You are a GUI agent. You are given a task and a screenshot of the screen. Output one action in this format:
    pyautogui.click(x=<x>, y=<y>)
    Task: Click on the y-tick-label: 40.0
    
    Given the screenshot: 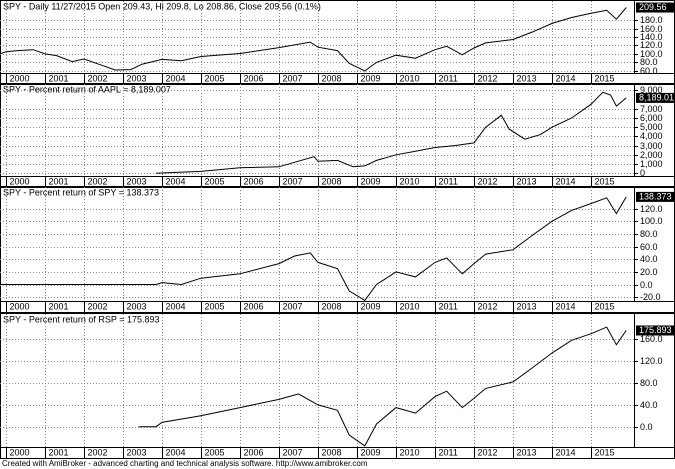 What is the action you would take?
    pyautogui.click(x=649, y=405)
    